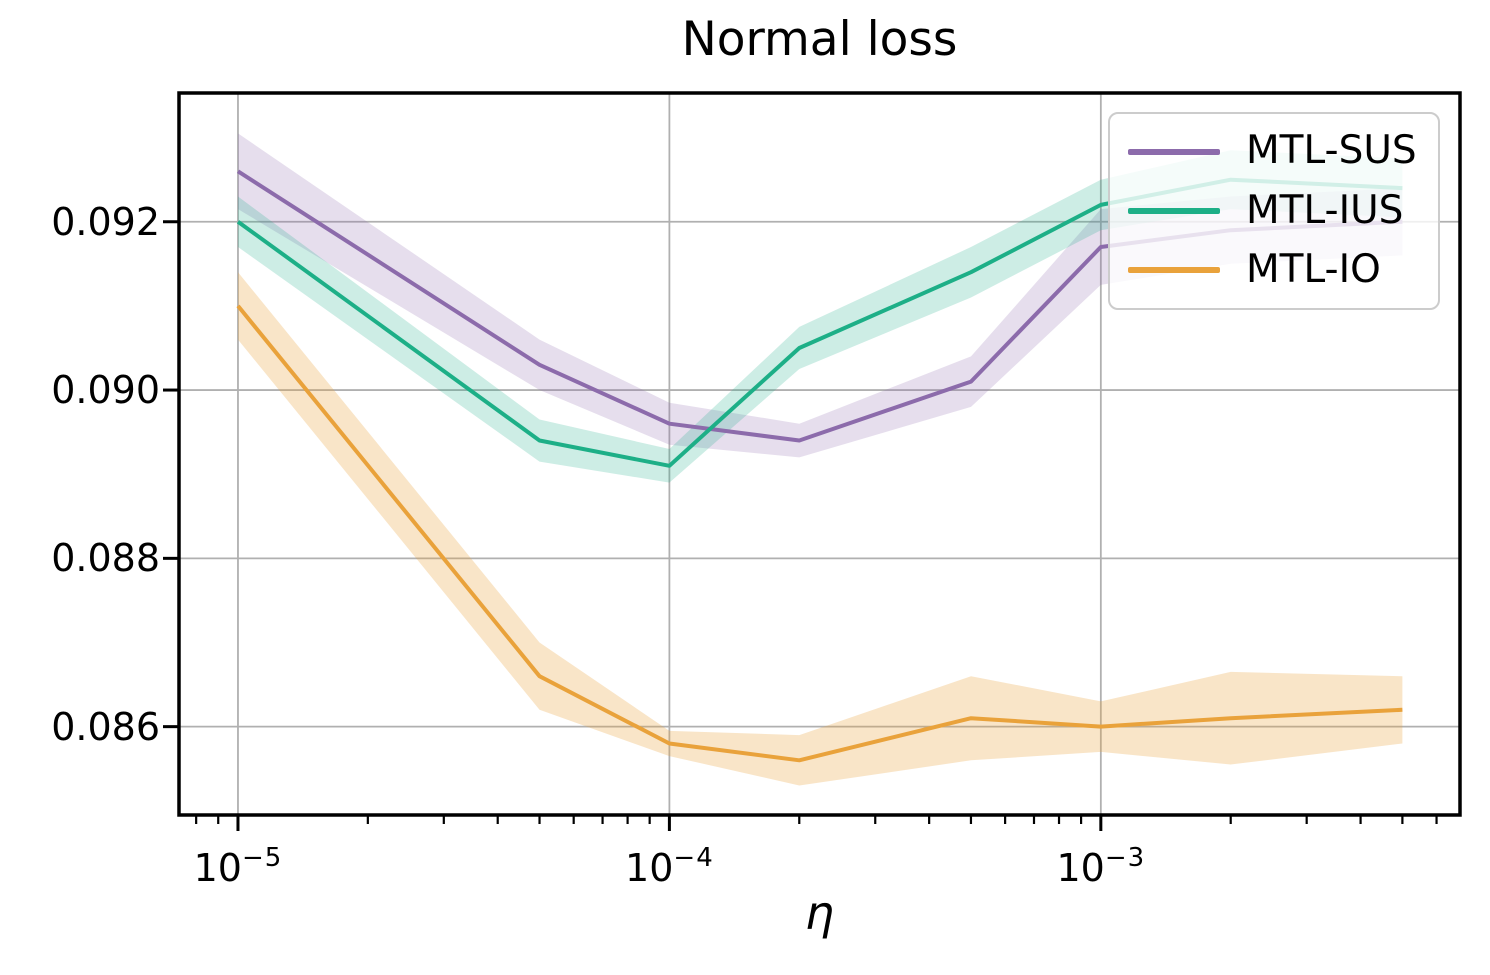 The height and width of the screenshot is (975, 1490). Describe the element at coordinates (105, 726) in the screenshot. I see `y-tick-label: 0.086` at that location.